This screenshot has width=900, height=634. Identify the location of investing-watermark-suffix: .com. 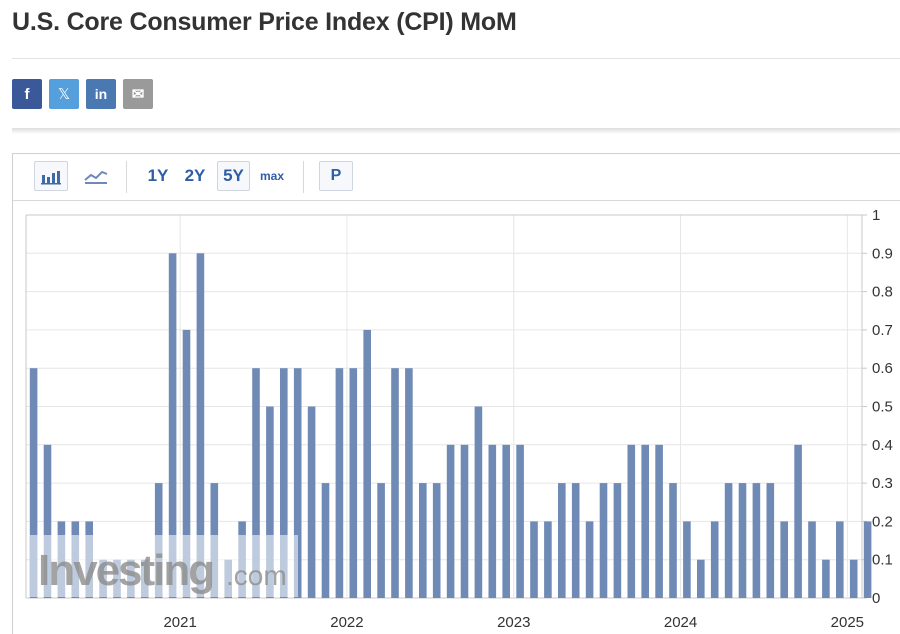
(256, 575).